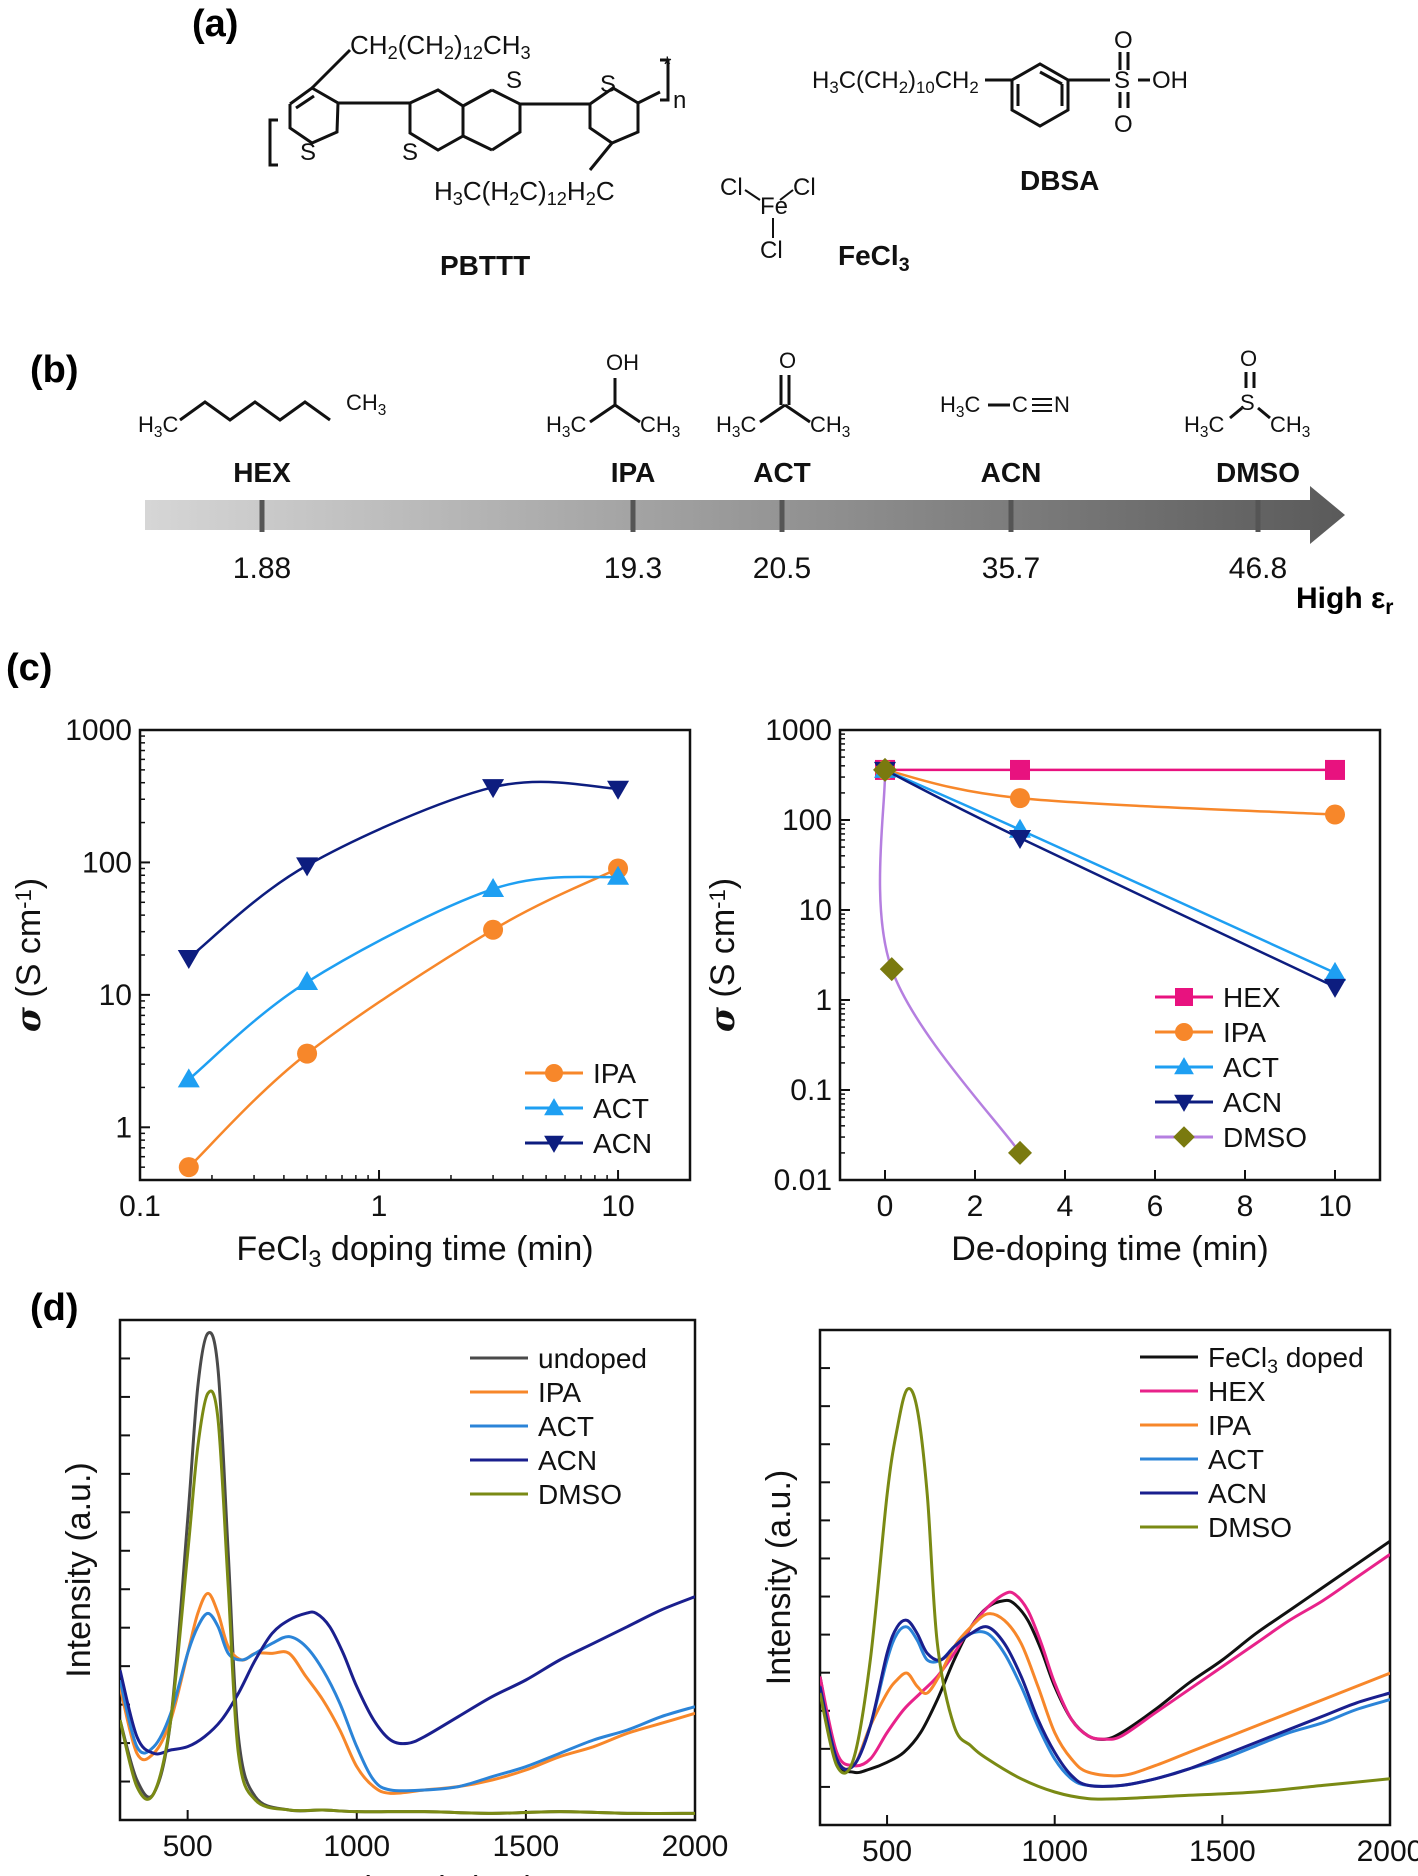  Describe the element at coordinates (379, 1206) in the screenshot. I see `x-tick-label: 1` at that location.